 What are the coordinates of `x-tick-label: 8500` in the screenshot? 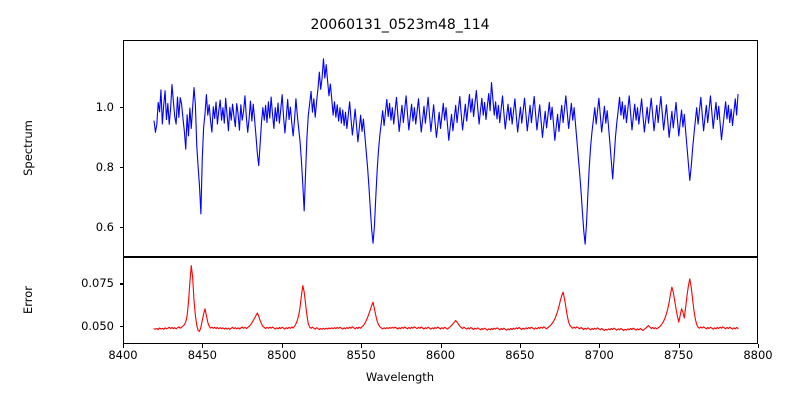 It's located at (282, 355).